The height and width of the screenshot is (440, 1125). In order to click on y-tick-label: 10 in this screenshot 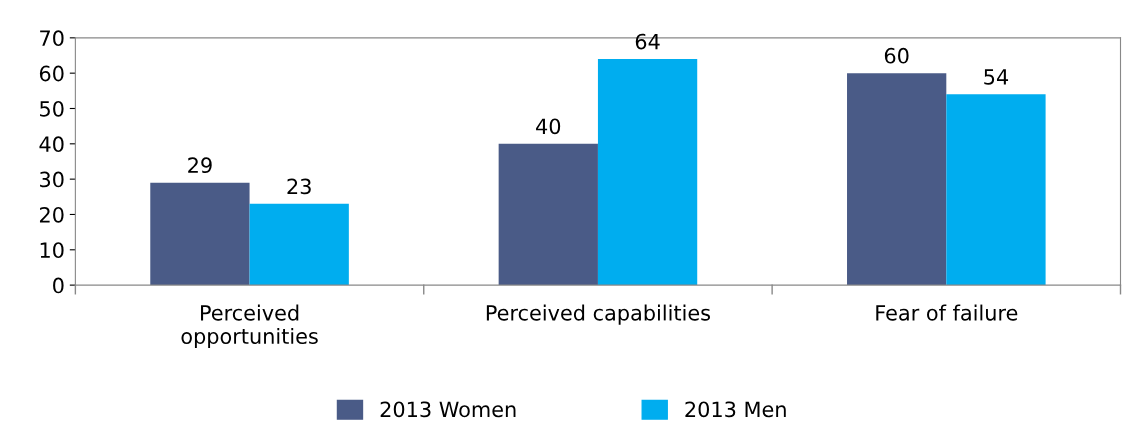, I will do `click(52, 250)`.